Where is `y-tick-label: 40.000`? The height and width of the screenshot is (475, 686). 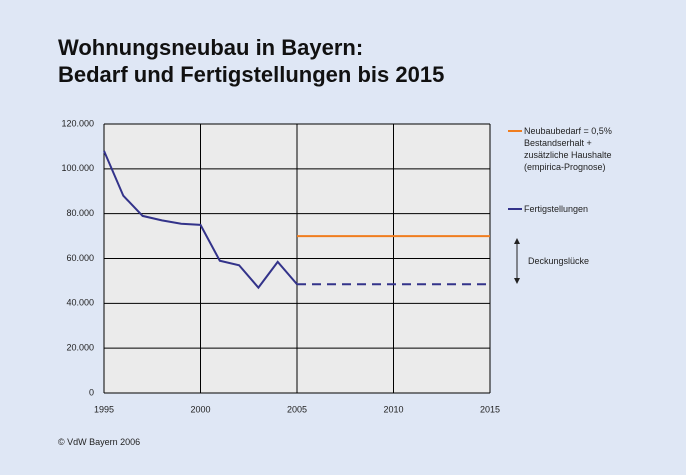 y-tick-label: 40.000 is located at coordinates (80, 303).